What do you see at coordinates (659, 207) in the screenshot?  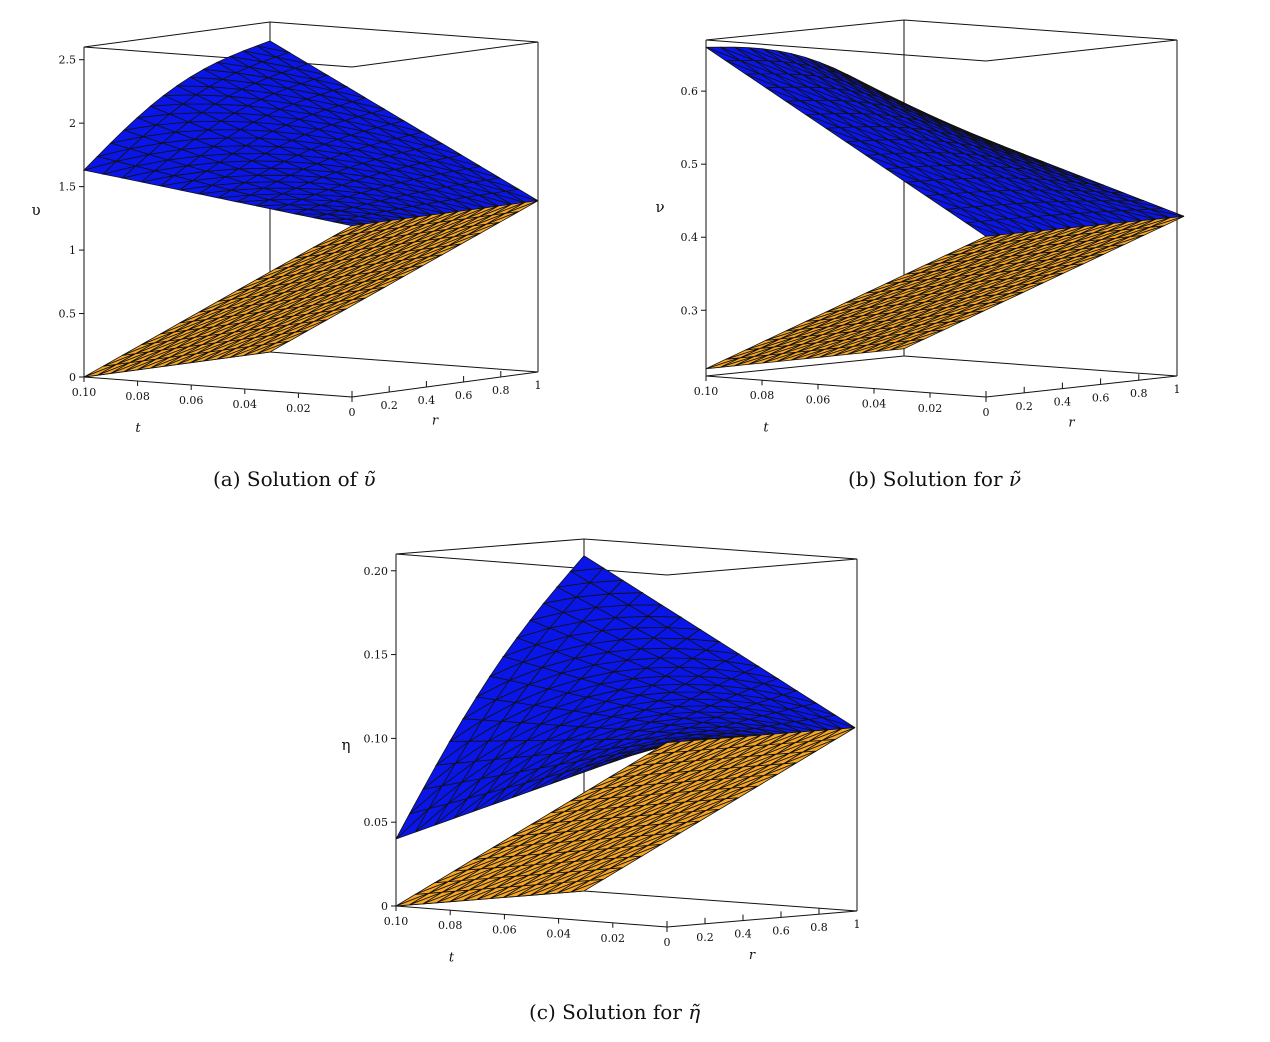 I see `z-axis-label: ν` at bounding box center [659, 207].